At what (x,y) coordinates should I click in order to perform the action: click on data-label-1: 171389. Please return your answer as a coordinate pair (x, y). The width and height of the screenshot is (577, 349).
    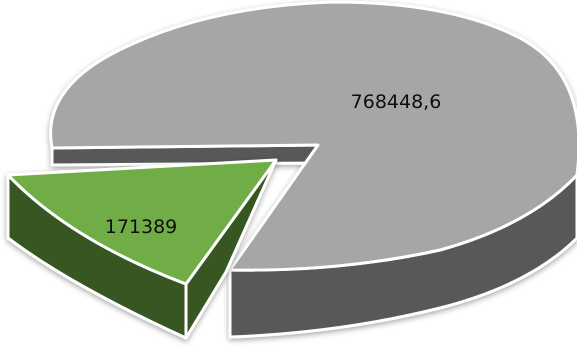
    Looking at the image, I should click on (141, 227).